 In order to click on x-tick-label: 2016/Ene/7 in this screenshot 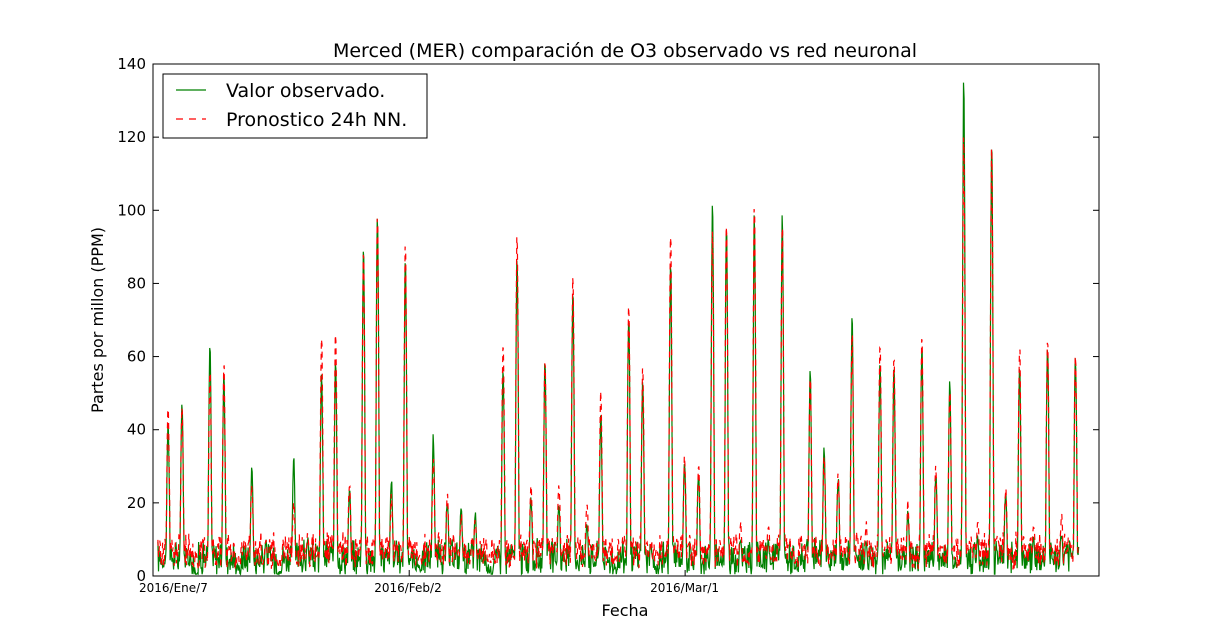, I will do `click(173, 588)`.